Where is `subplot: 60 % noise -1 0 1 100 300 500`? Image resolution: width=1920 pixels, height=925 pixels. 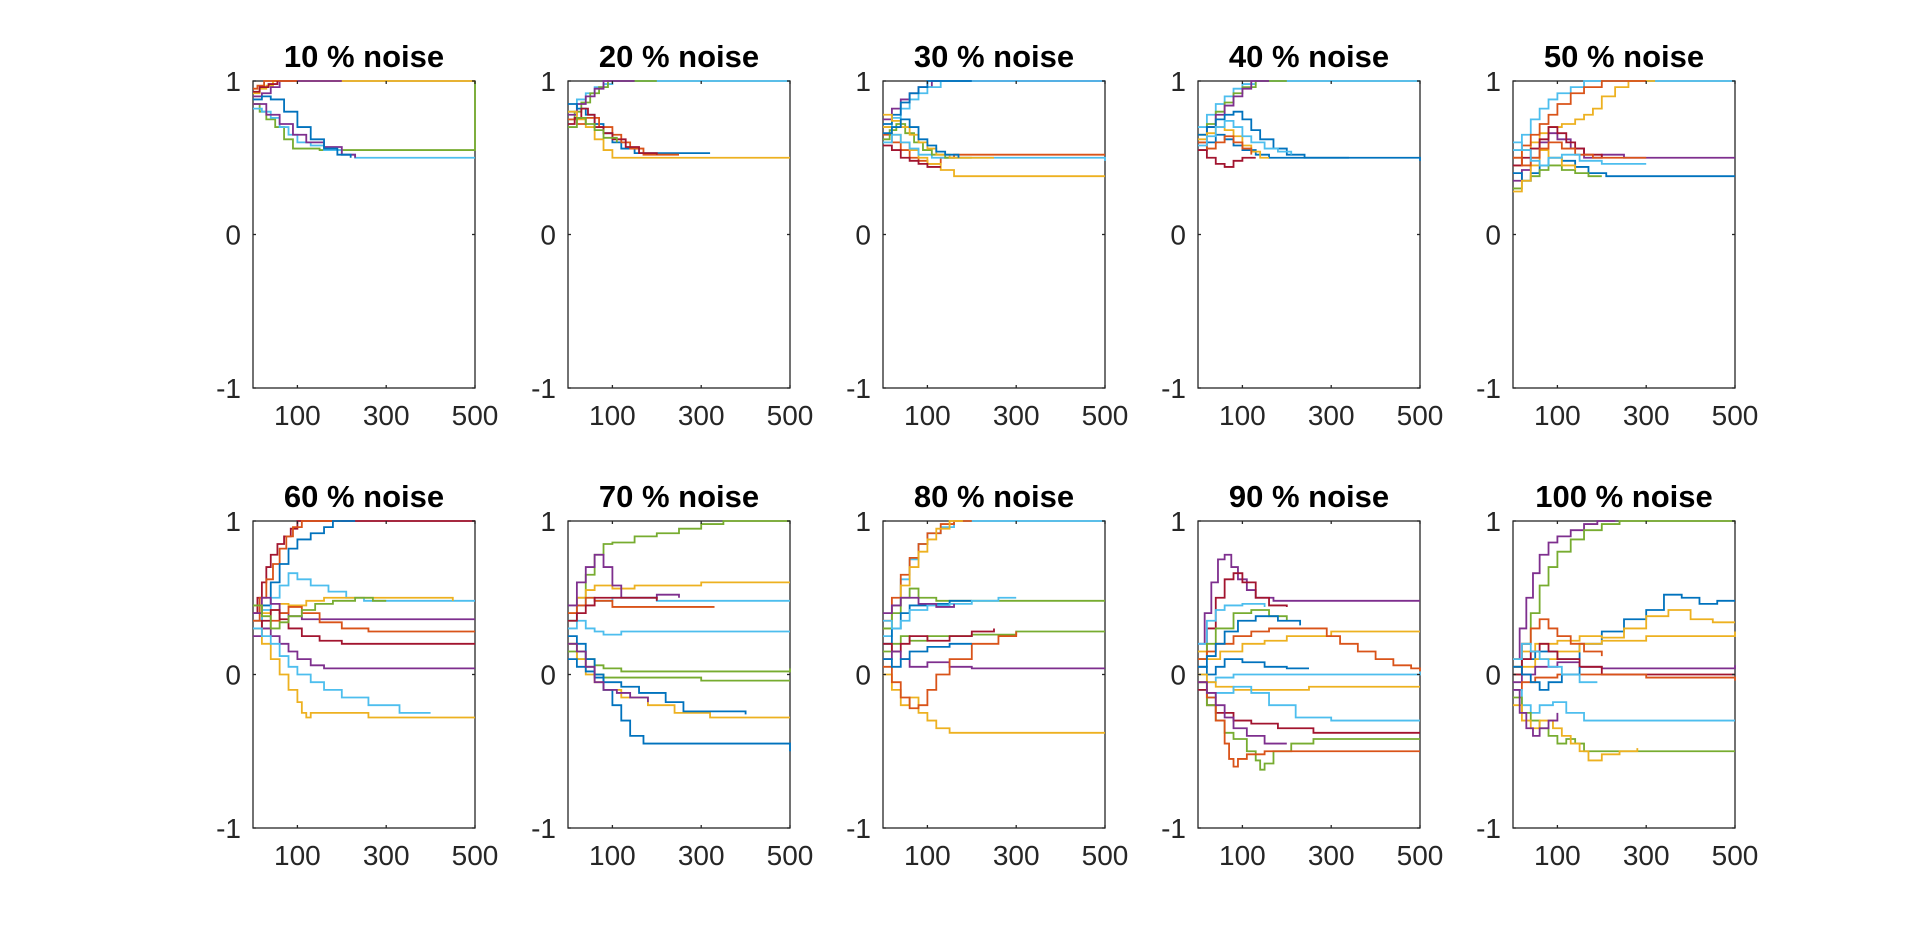 subplot: 60 % noise -1 0 1 100 300 500 is located at coordinates (357, 675).